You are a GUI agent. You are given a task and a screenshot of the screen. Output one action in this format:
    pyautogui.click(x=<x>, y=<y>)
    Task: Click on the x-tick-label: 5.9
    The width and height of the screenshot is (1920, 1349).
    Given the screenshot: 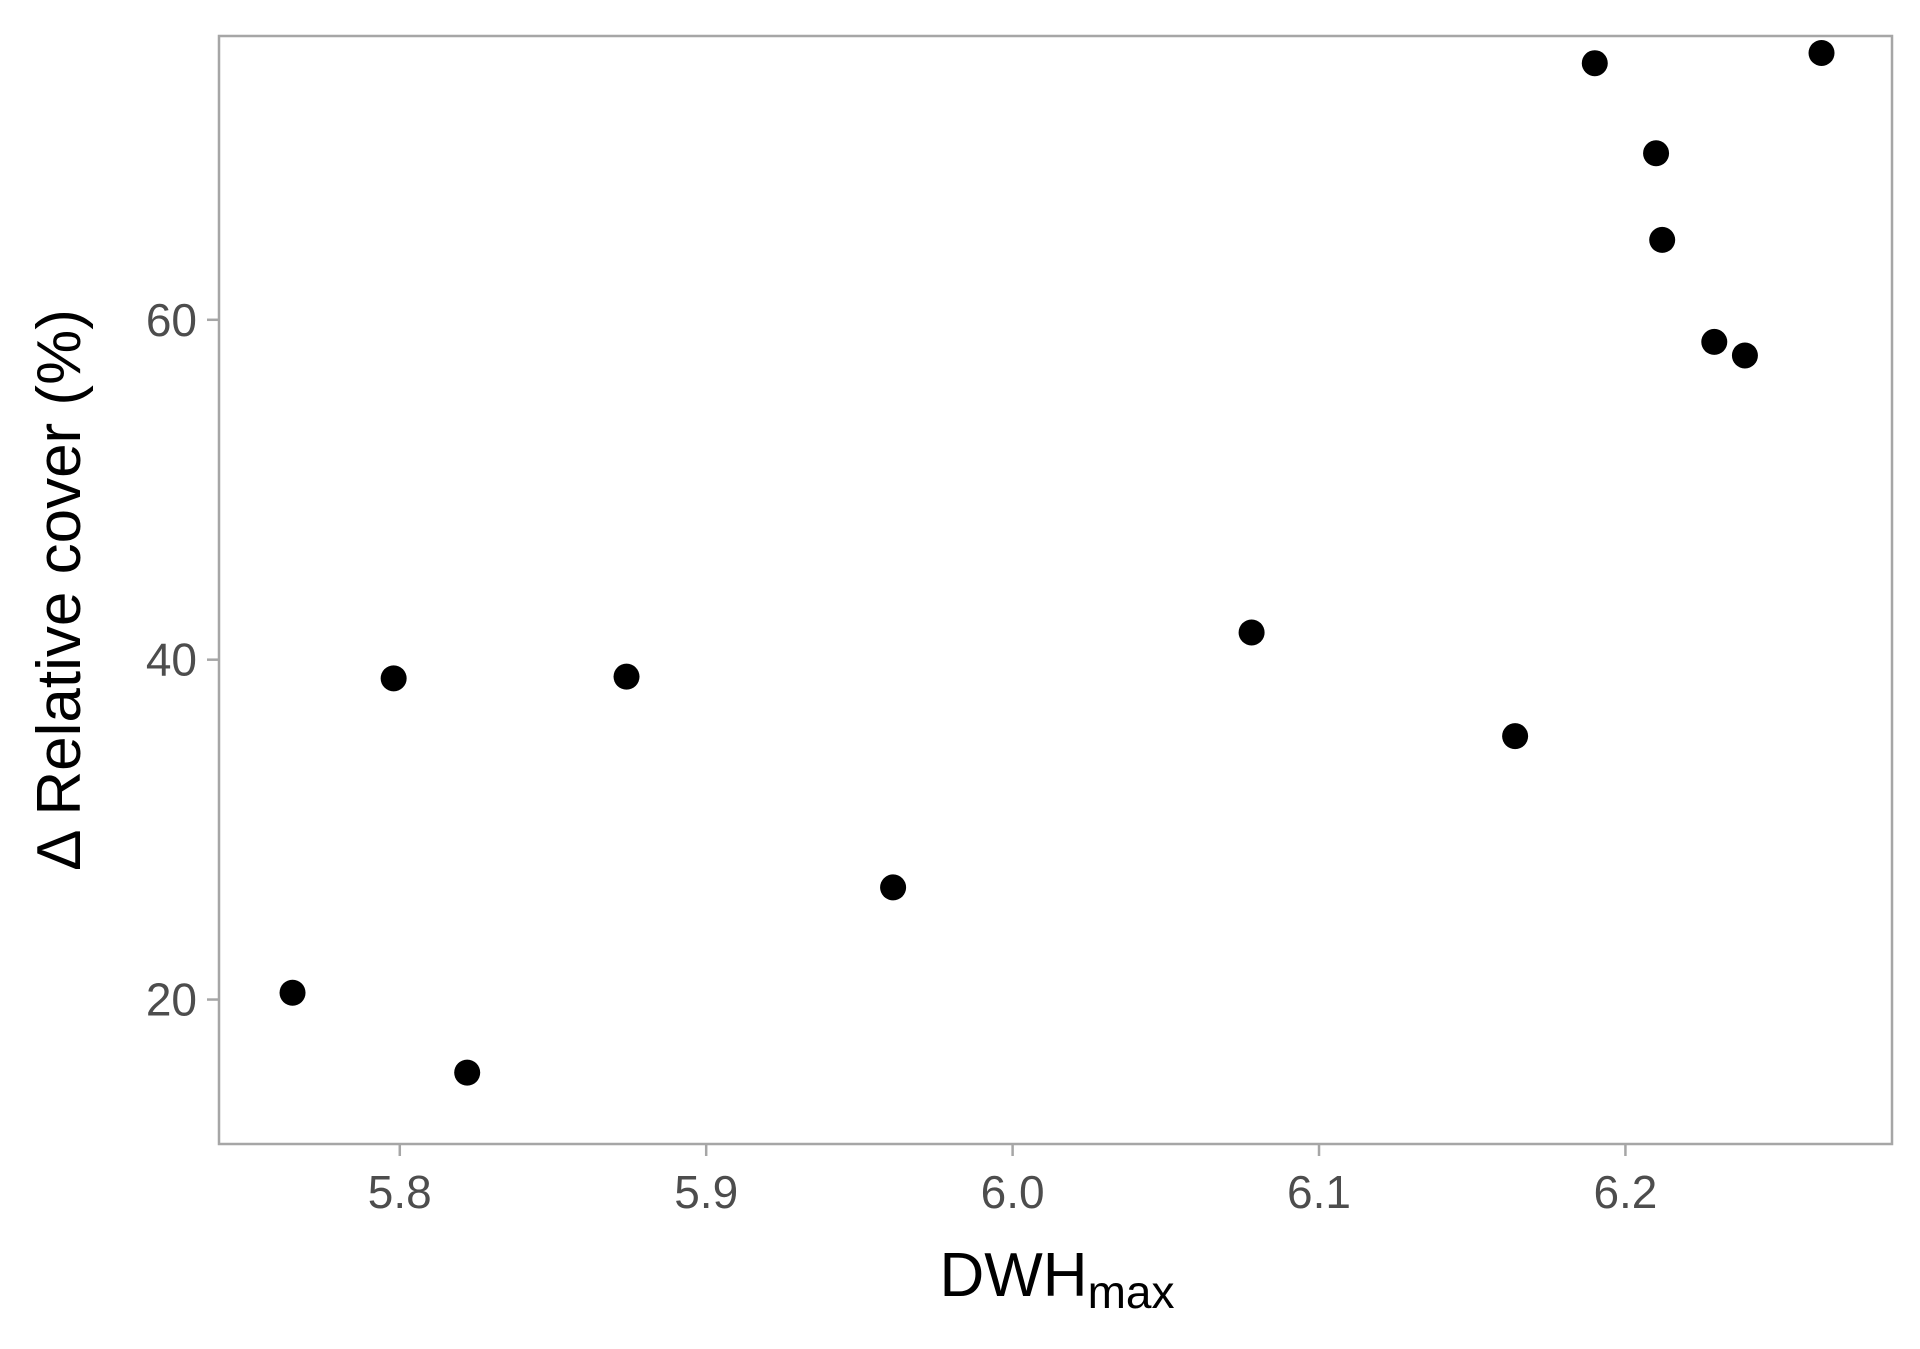 What is the action you would take?
    pyautogui.click(x=706, y=1192)
    